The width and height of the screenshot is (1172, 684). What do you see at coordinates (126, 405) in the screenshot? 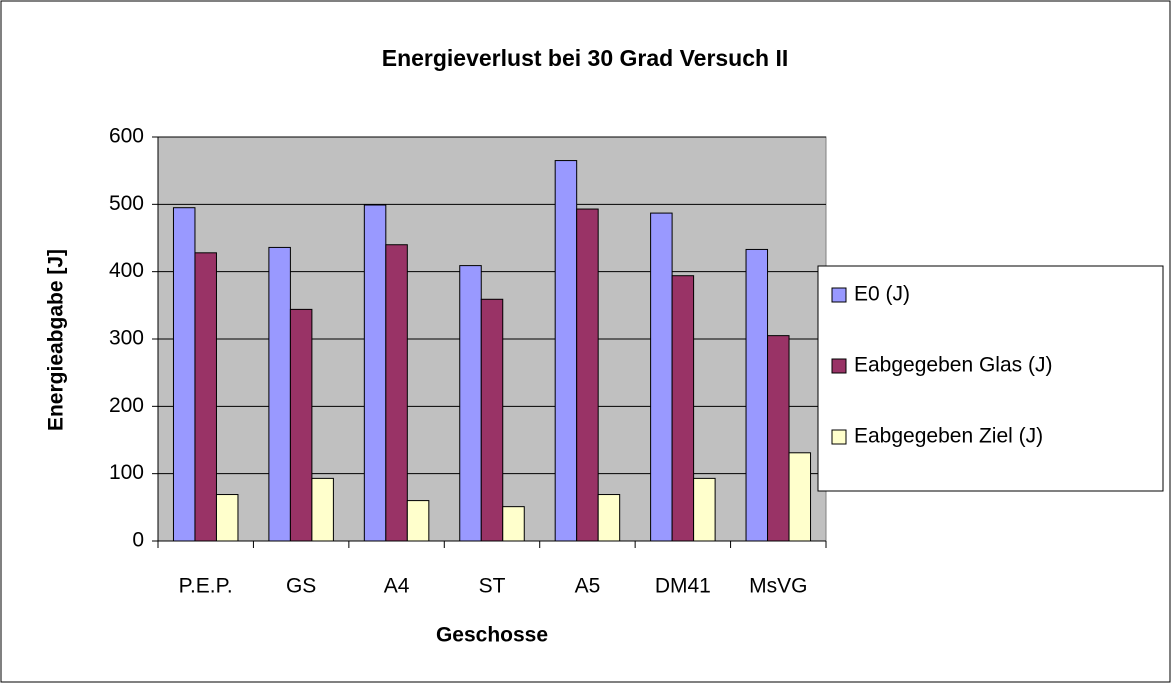
I see `y-tick-label: 200` at bounding box center [126, 405].